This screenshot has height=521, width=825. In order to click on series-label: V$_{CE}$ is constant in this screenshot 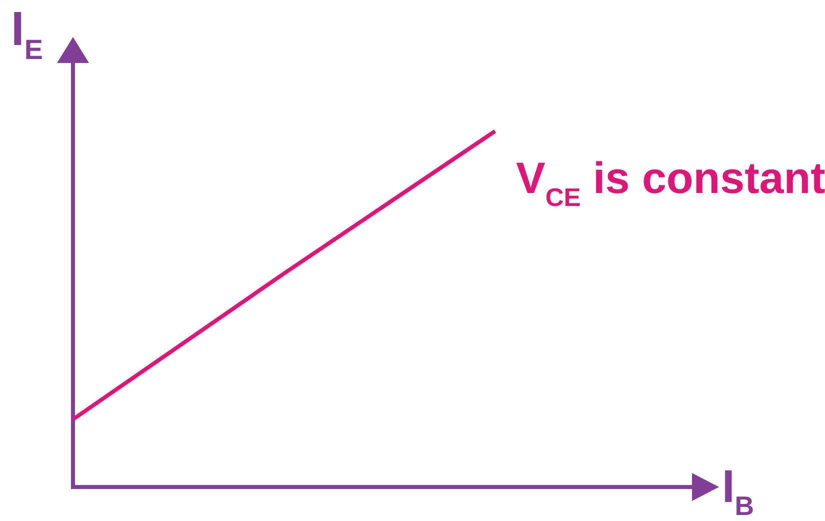, I will do `click(670, 183)`.